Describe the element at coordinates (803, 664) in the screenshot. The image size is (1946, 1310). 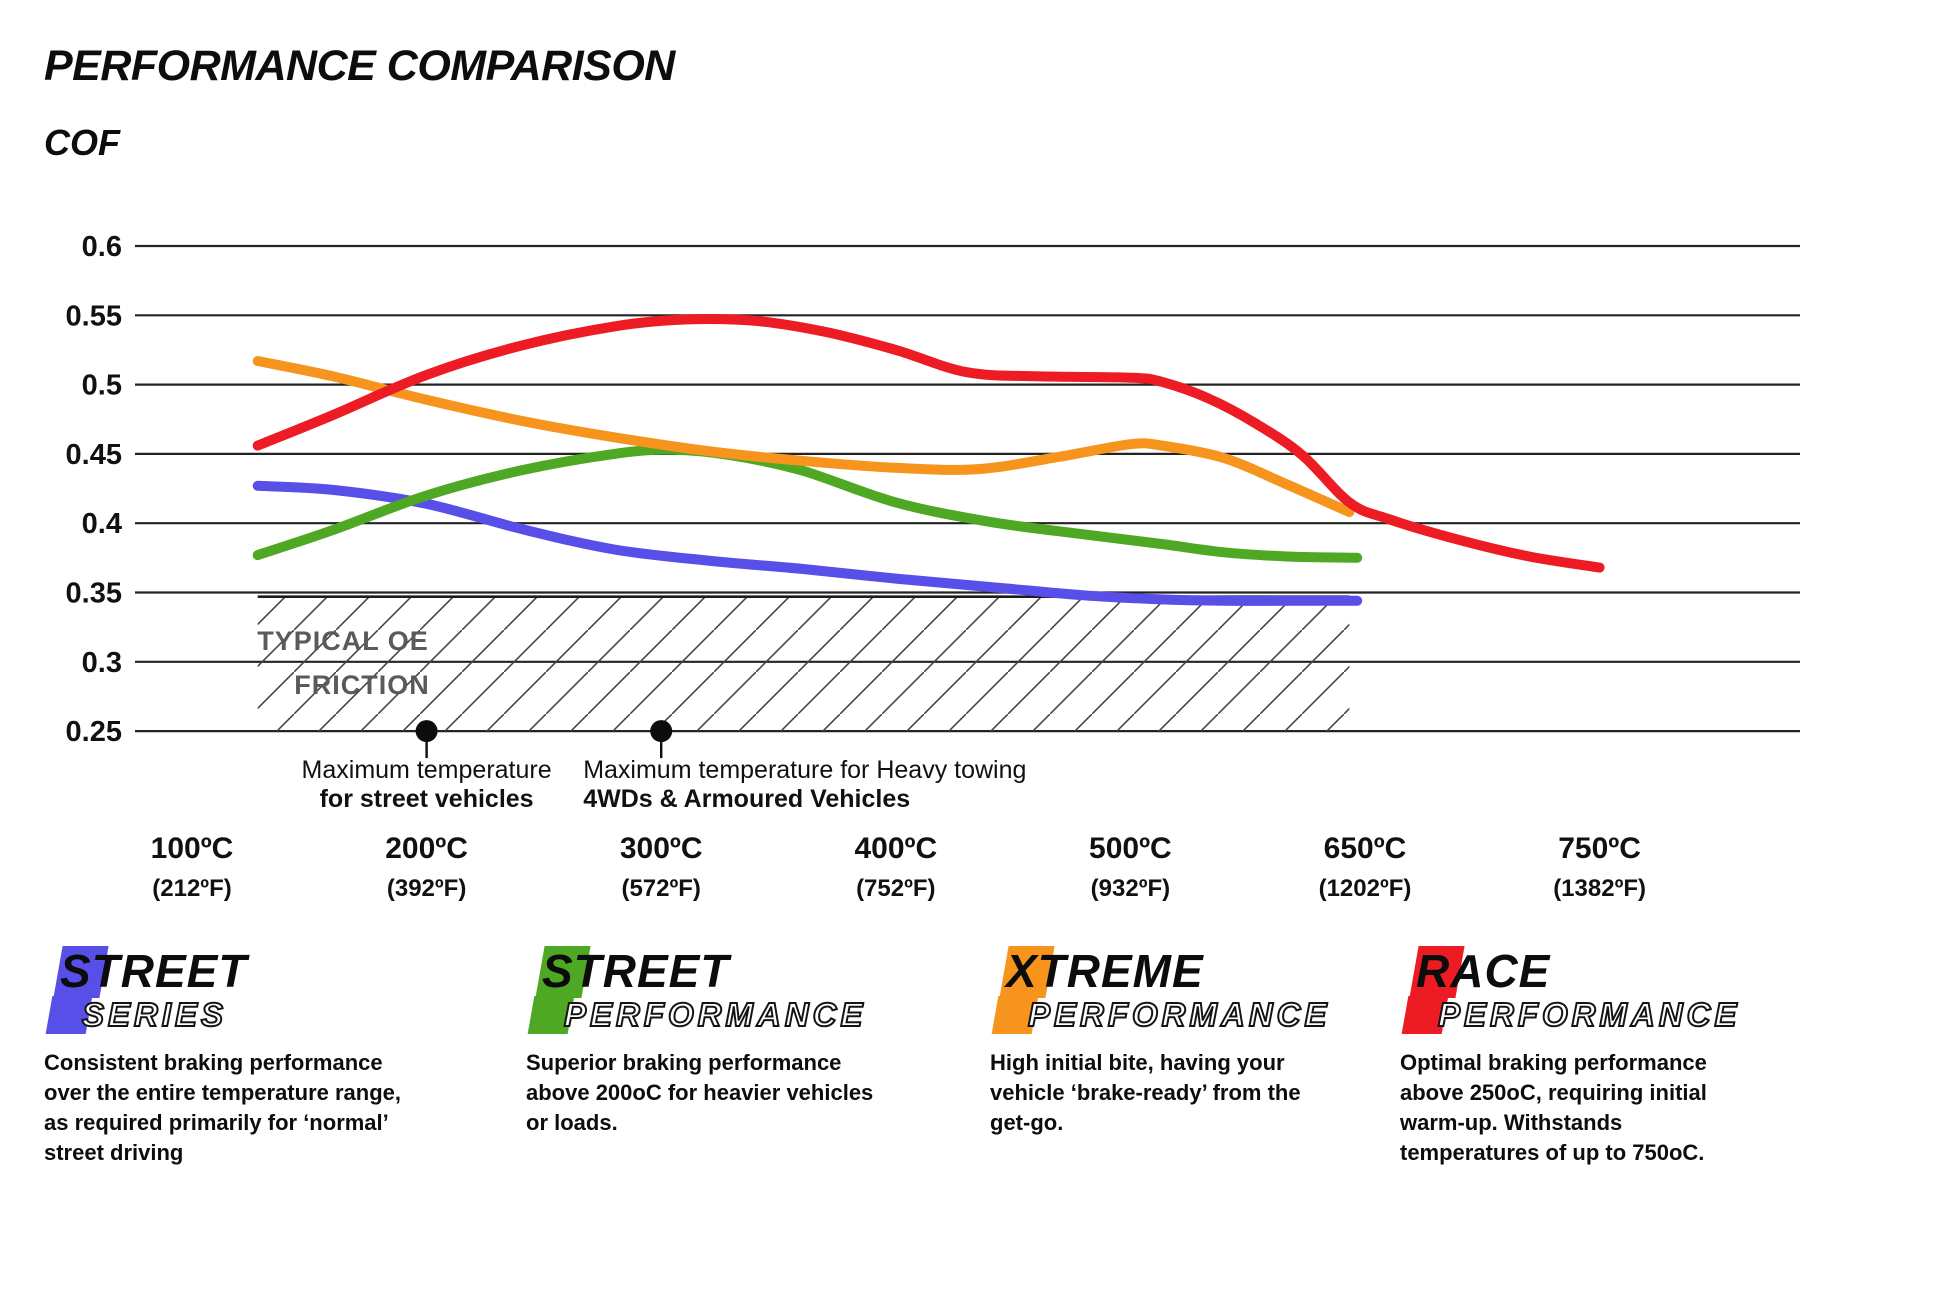
I see `oe-friction-region` at that location.